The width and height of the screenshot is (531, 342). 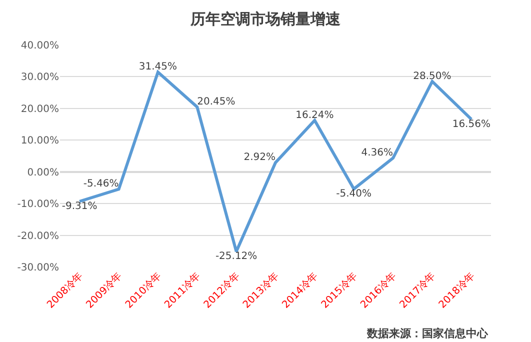 What do you see at coordinates (158, 67) in the screenshot?
I see `data-label: 31.45%` at bounding box center [158, 67].